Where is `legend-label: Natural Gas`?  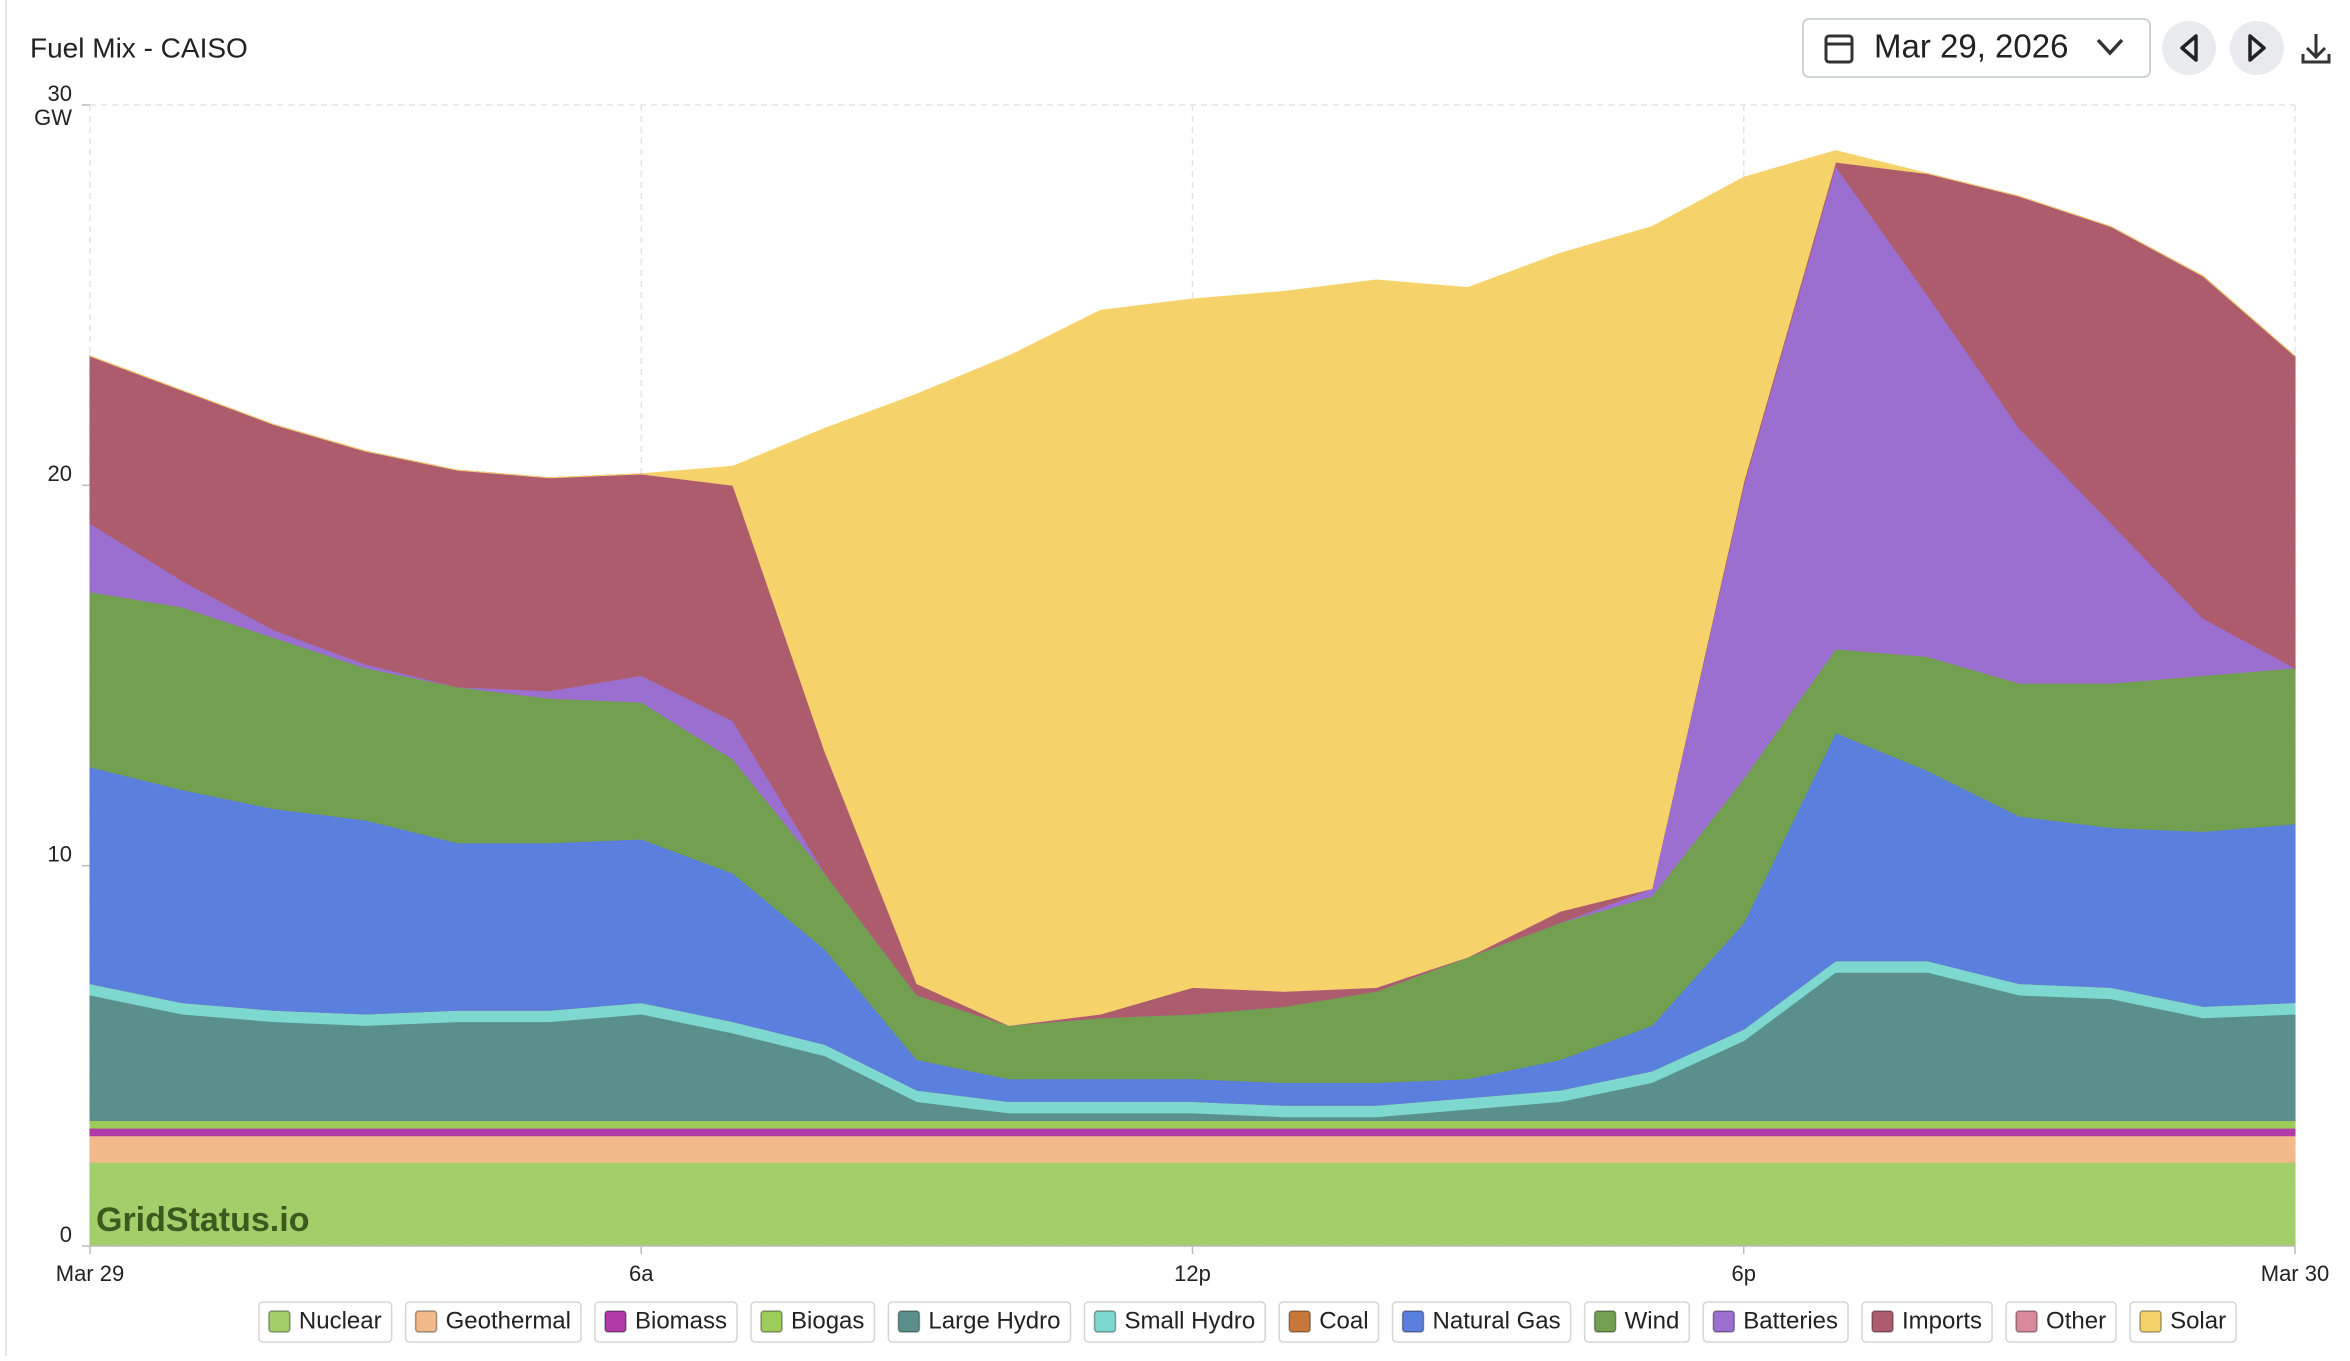
legend-label: Natural Gas is located at coordinates (1497, 1320).